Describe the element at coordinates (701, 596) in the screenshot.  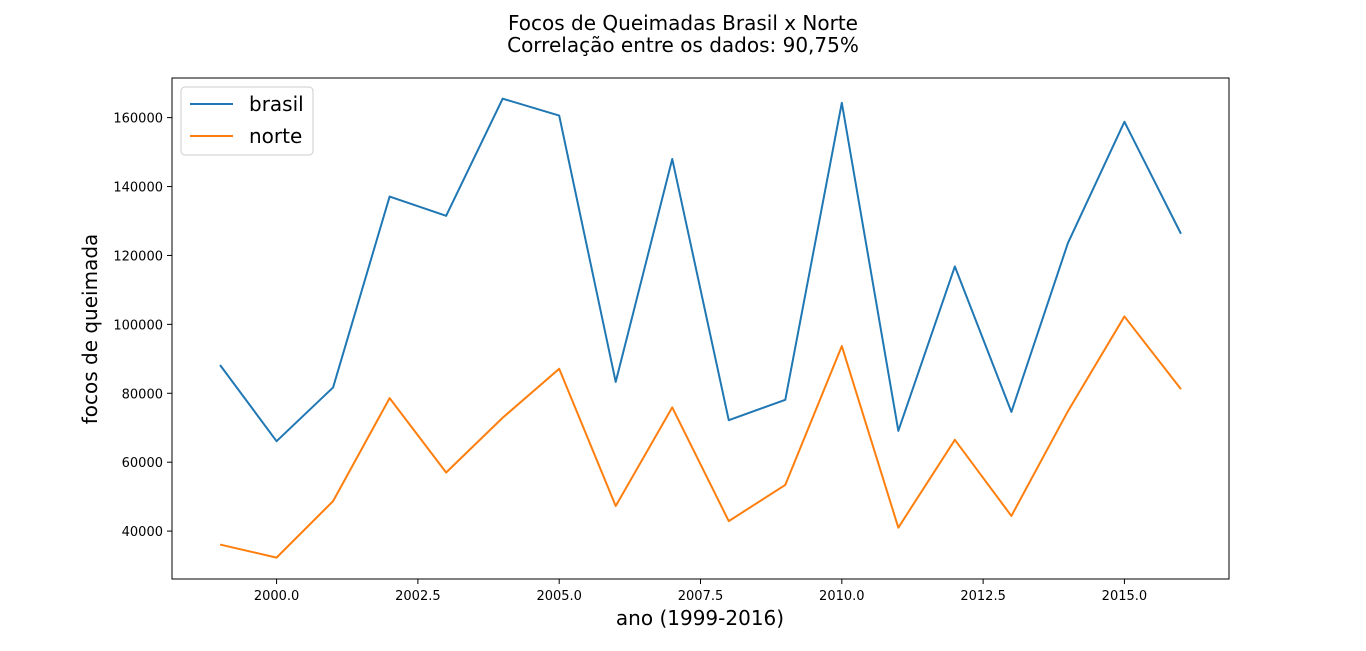
I see `x-tick-label: 2007.5` at that location.